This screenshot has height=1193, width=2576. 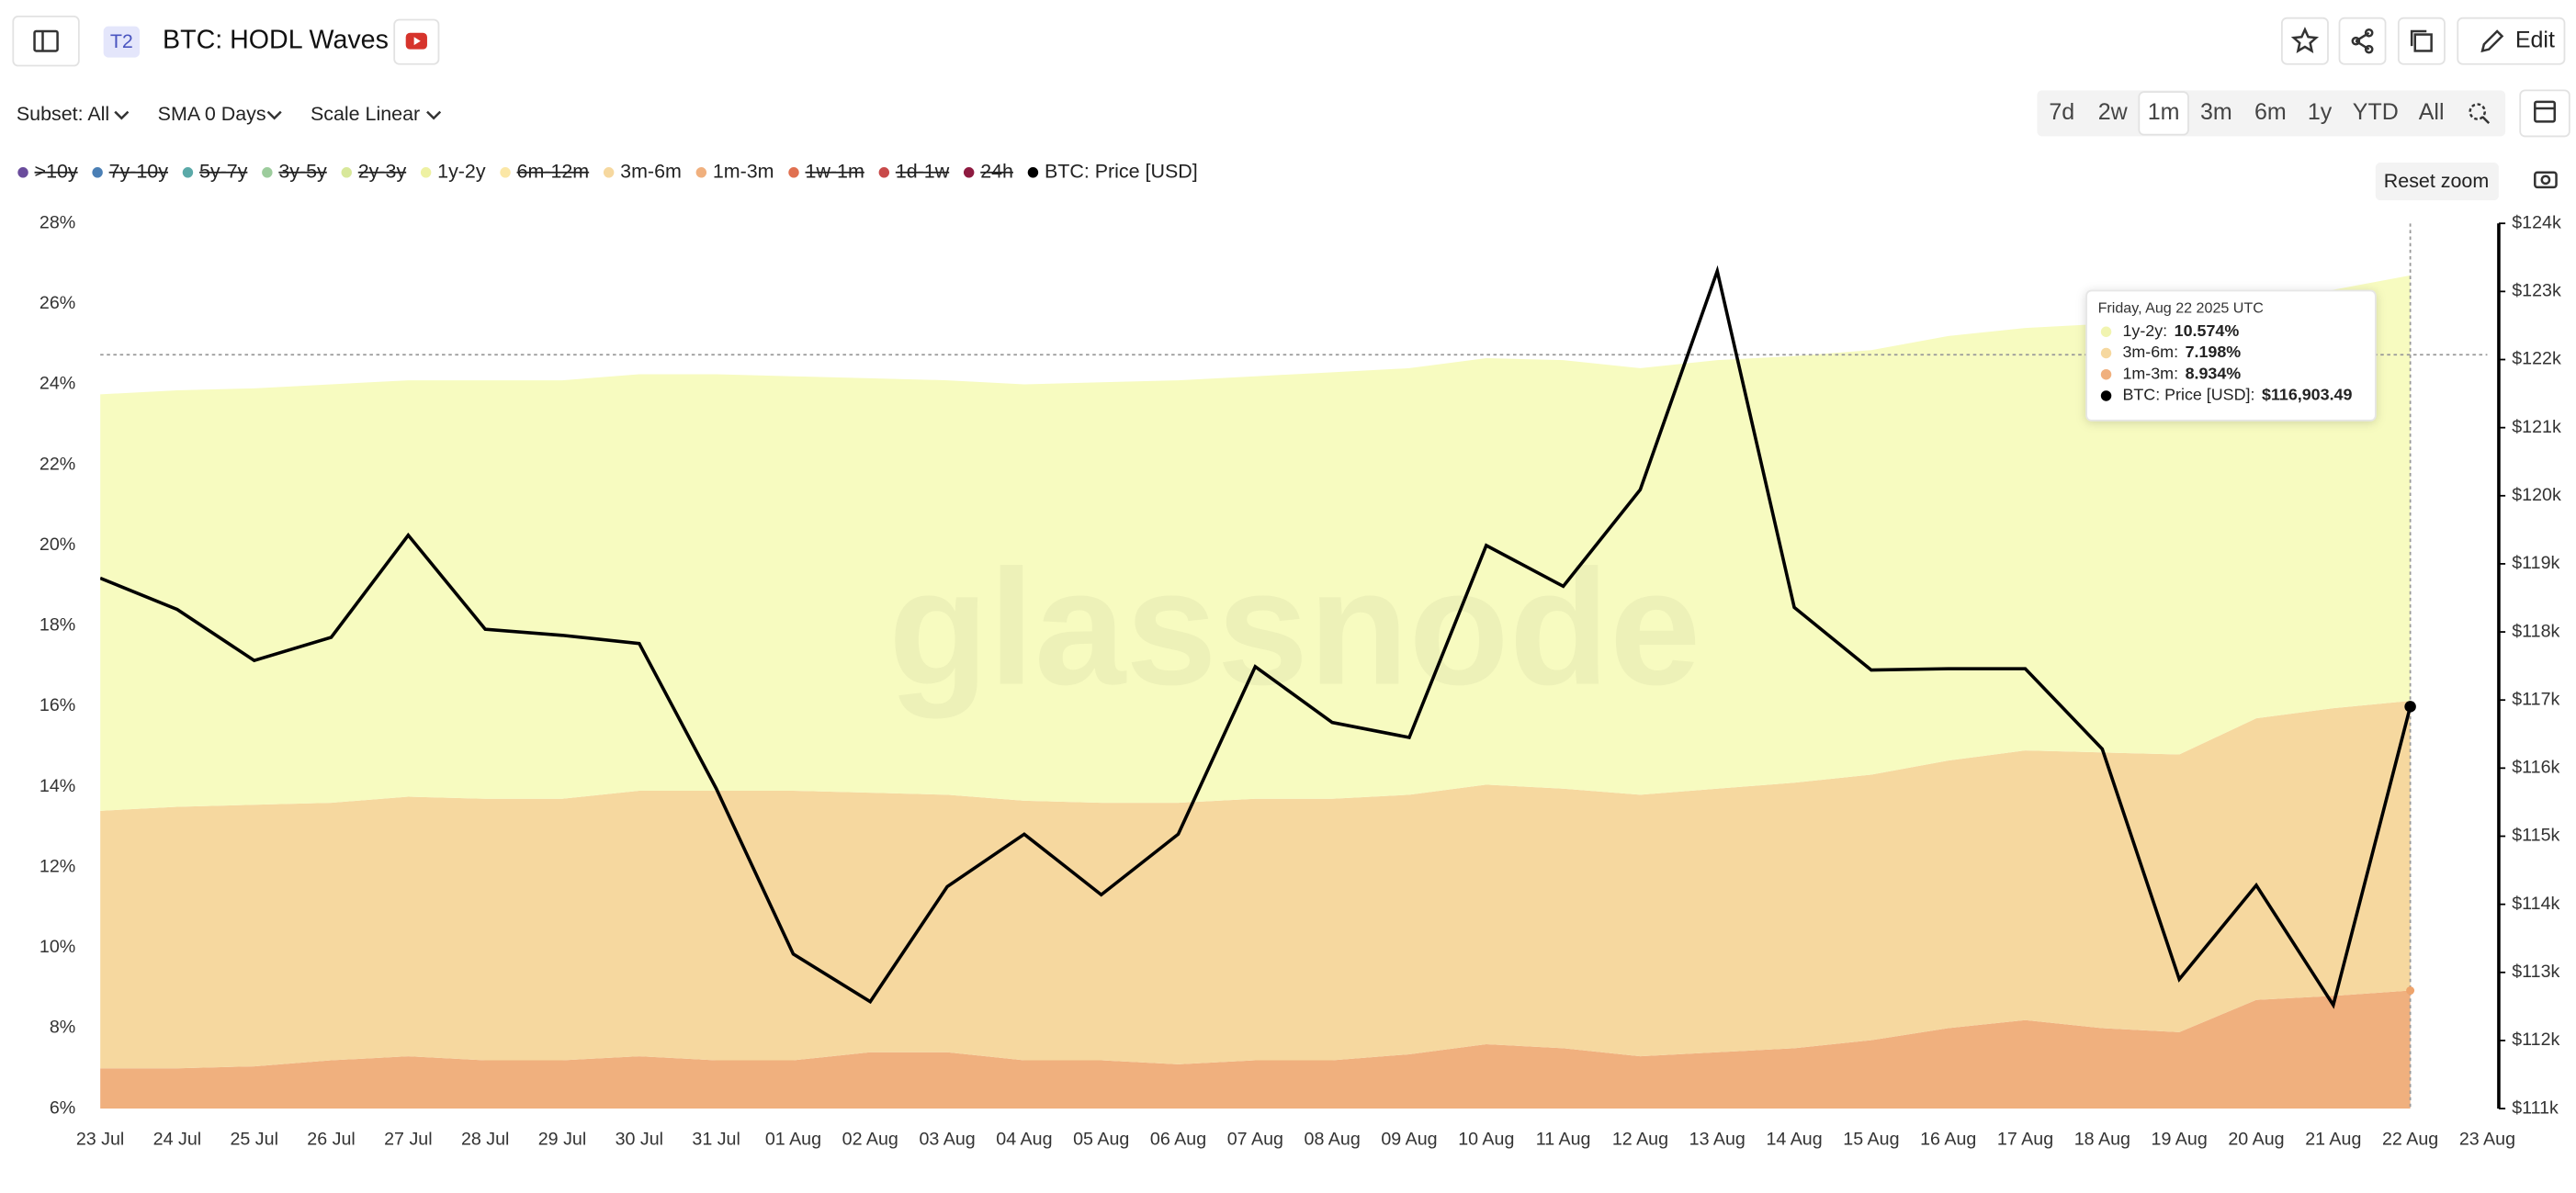 What do you see at coordinates (2362, 41) in the screenshot?
I see `share-button` at bounding box center [2362, 41].